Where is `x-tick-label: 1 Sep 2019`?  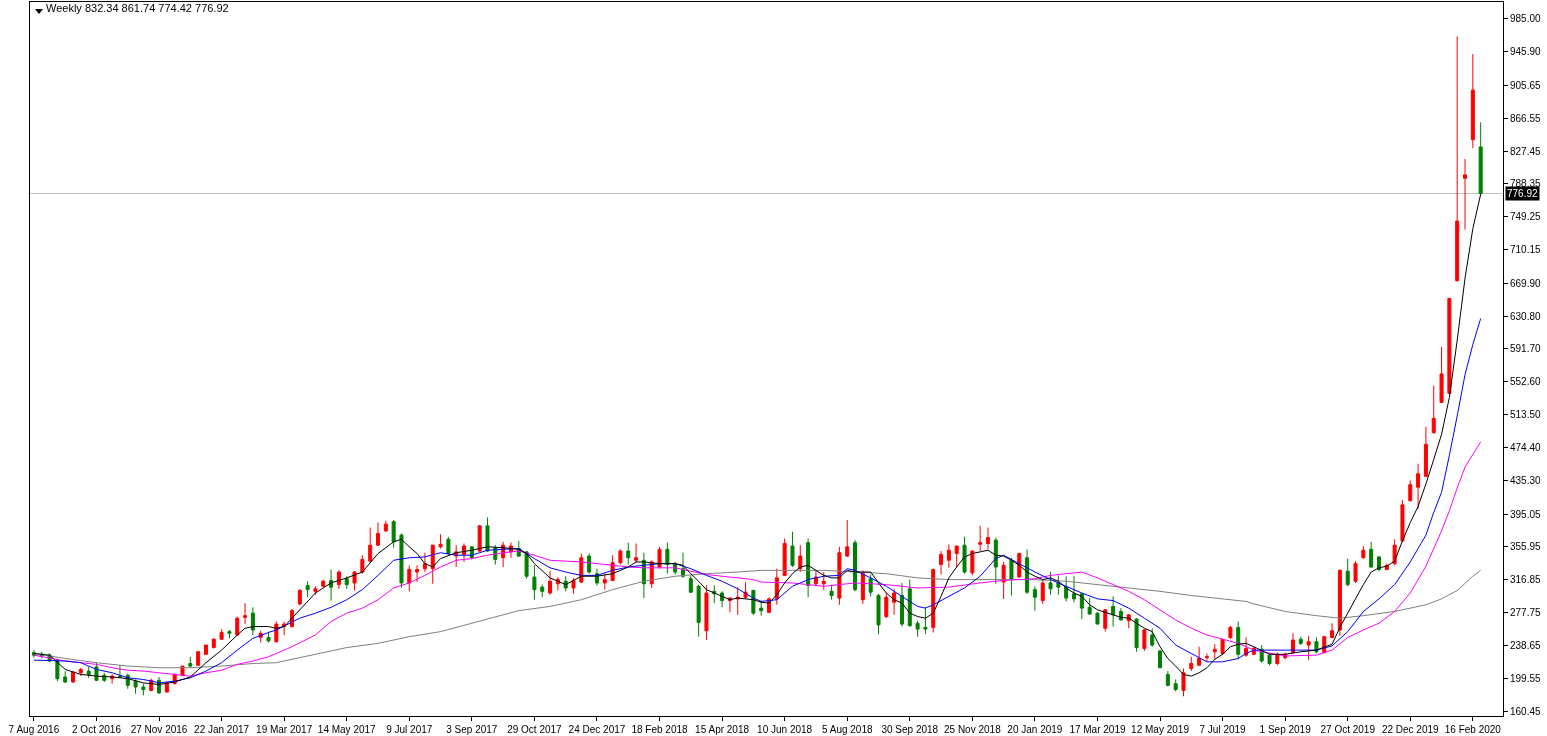 x-tick-label: 1 Sep 2019 is located at coordinates (1285, 729).